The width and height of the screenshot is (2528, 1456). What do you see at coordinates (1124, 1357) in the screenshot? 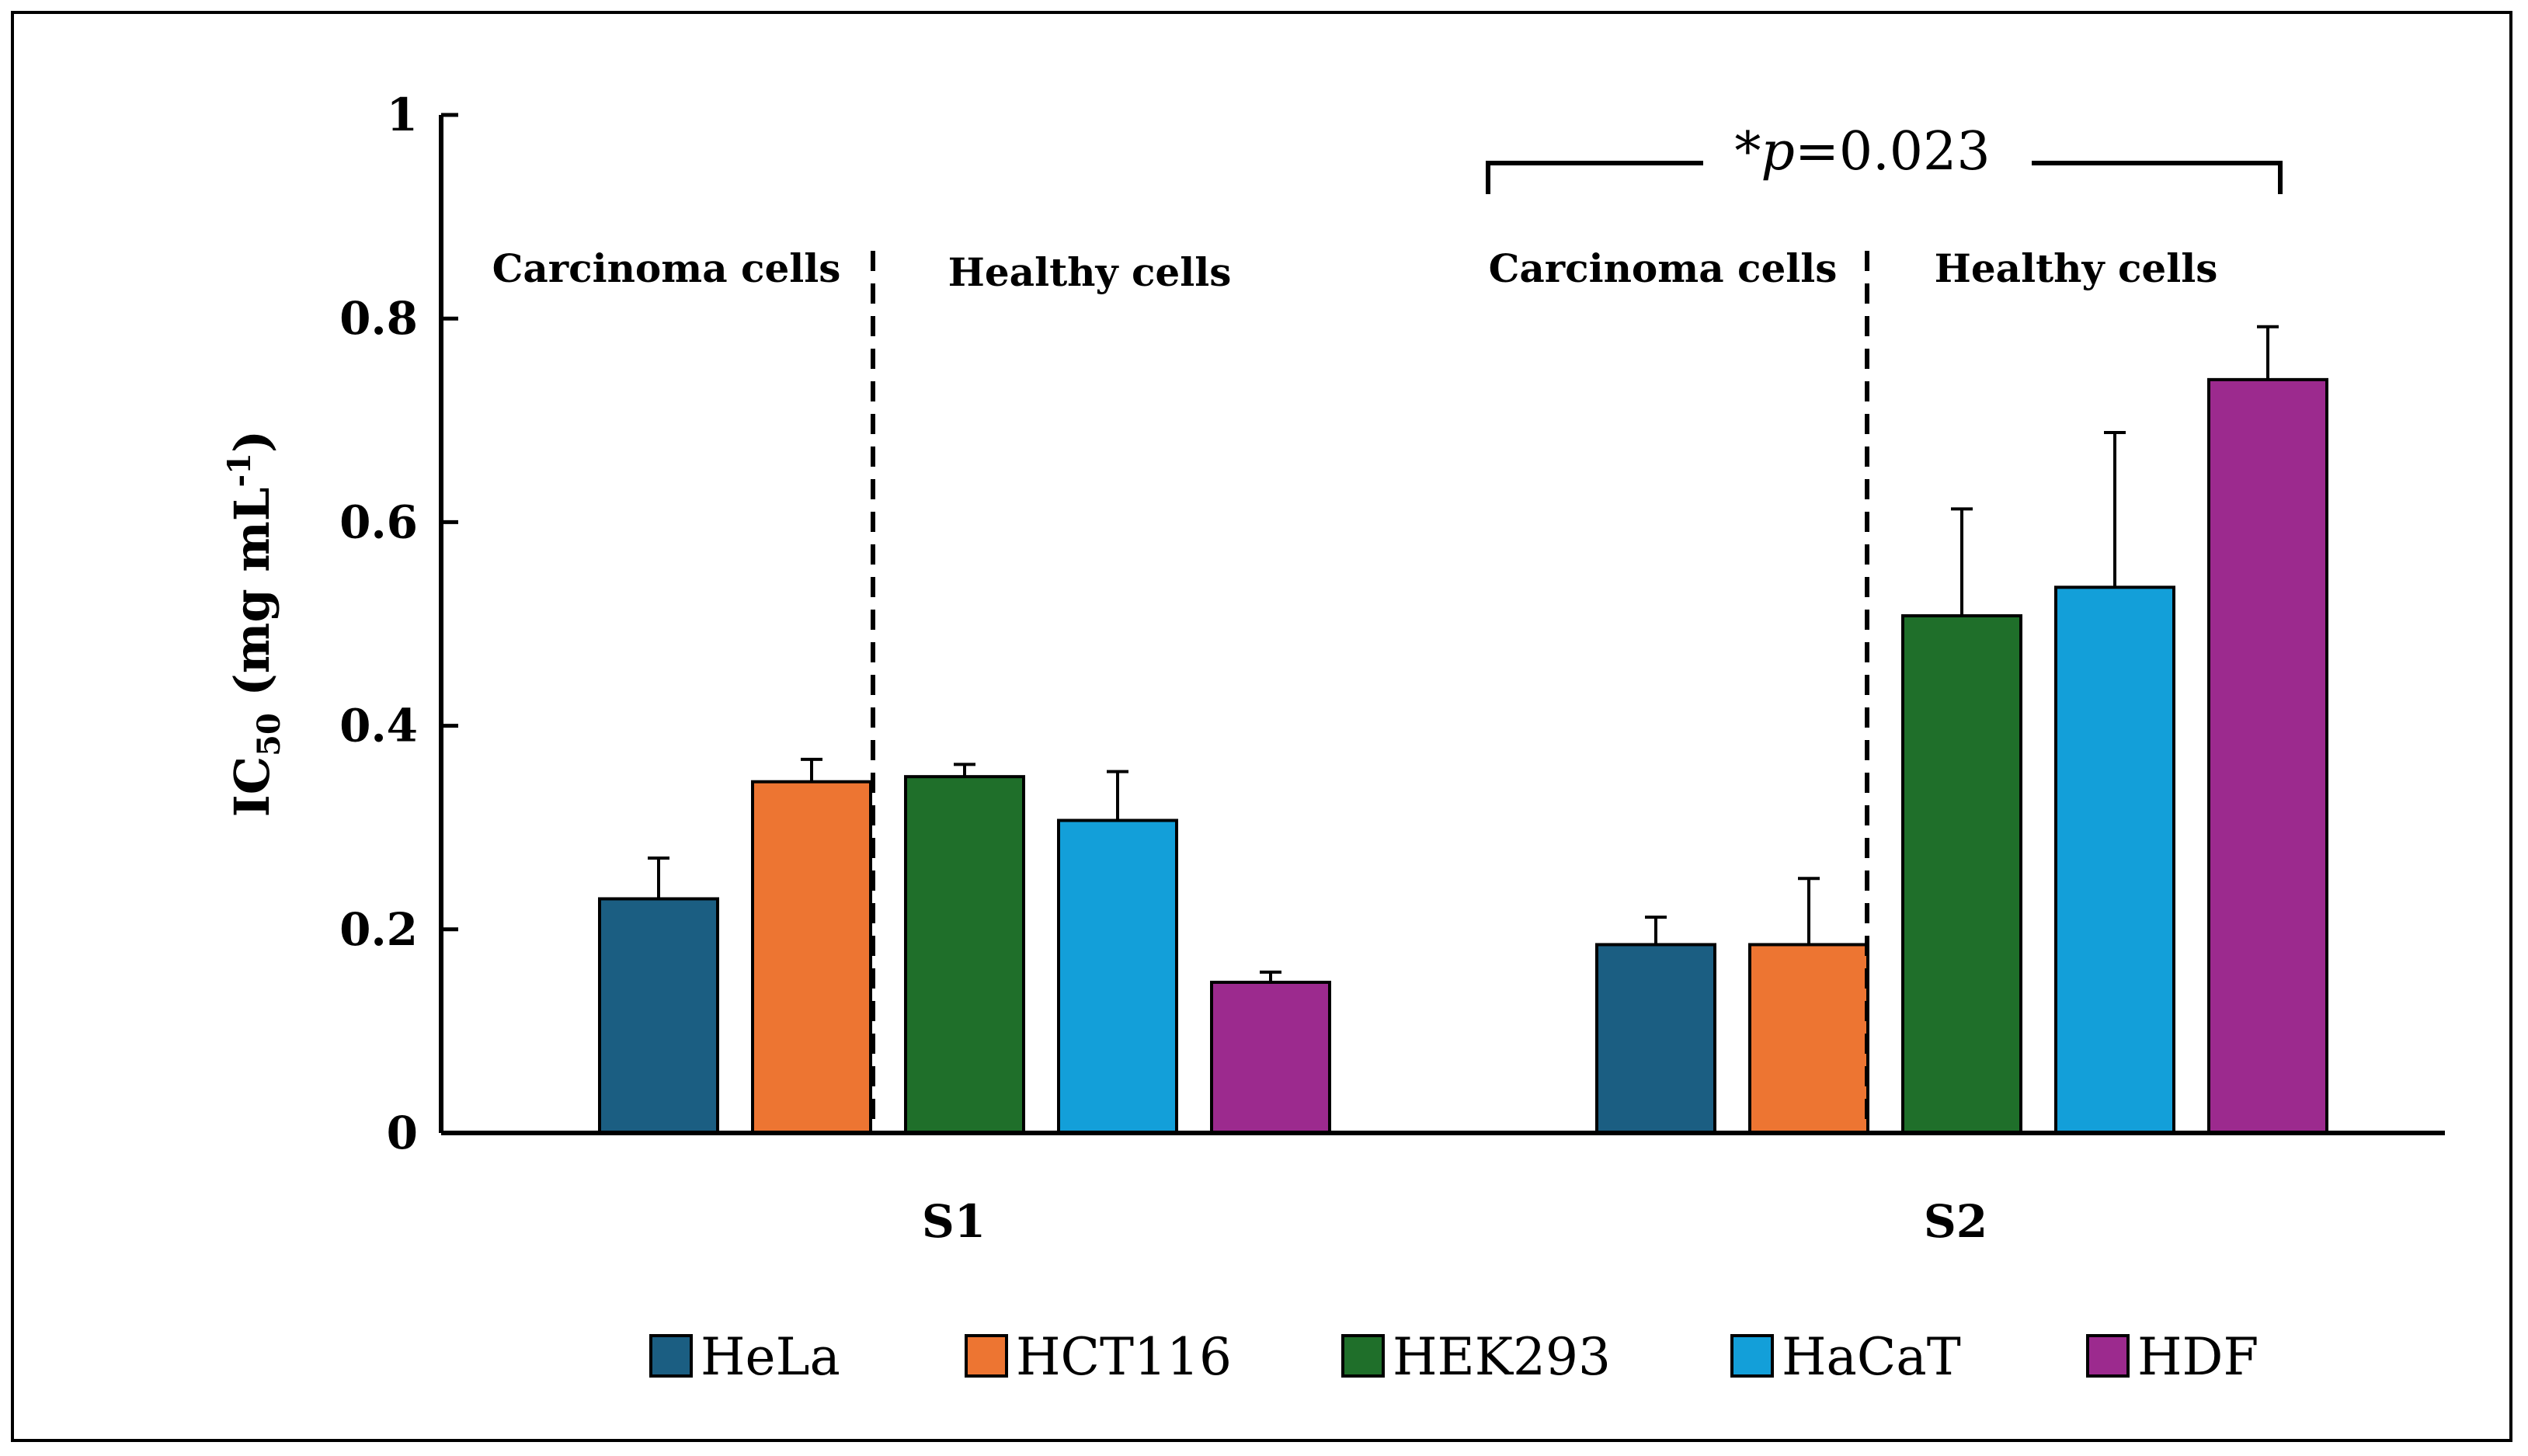
I see `legend-label-hct116: HCT116` at bounding box center [1124, 1357].